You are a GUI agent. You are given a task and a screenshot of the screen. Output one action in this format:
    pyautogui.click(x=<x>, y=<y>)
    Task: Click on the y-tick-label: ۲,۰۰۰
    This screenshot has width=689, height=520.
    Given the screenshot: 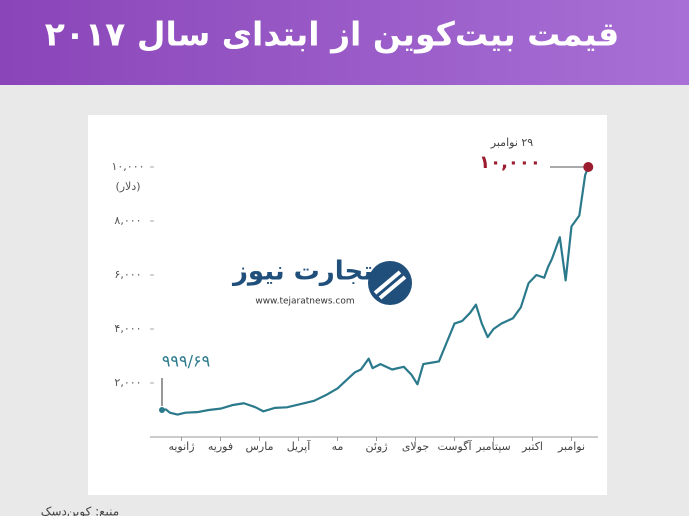 What is the action you would take?
    pyautogui.click(x=127, y=382)
    